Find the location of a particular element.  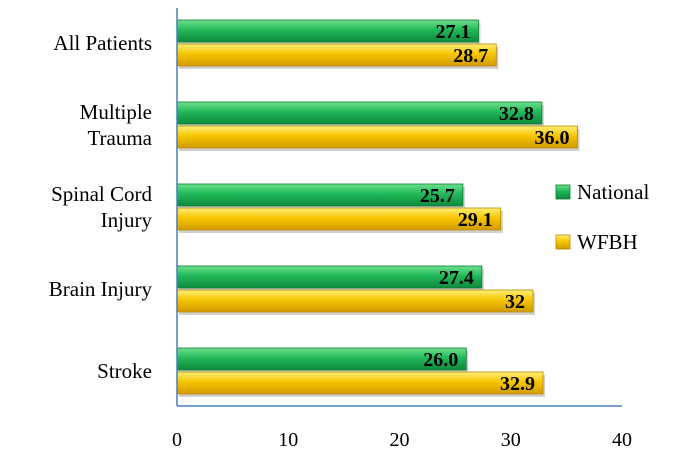

category-label: Brain Injury is located at coordinates (101, 289).